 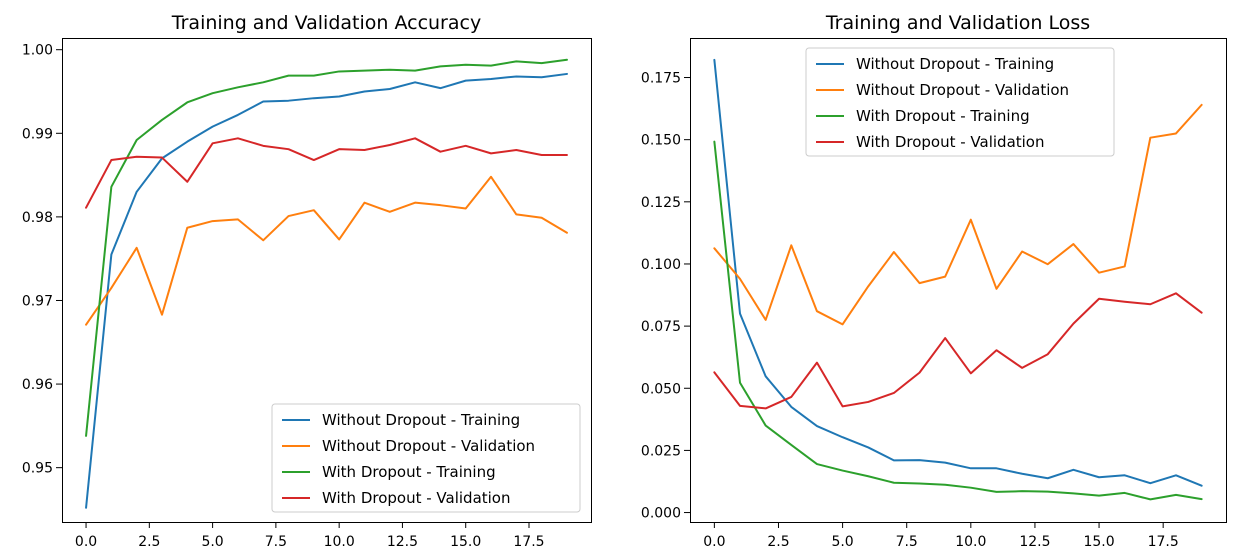 I want to click on loss-x-tick-label: 0.0, so click(x=714, y=542).